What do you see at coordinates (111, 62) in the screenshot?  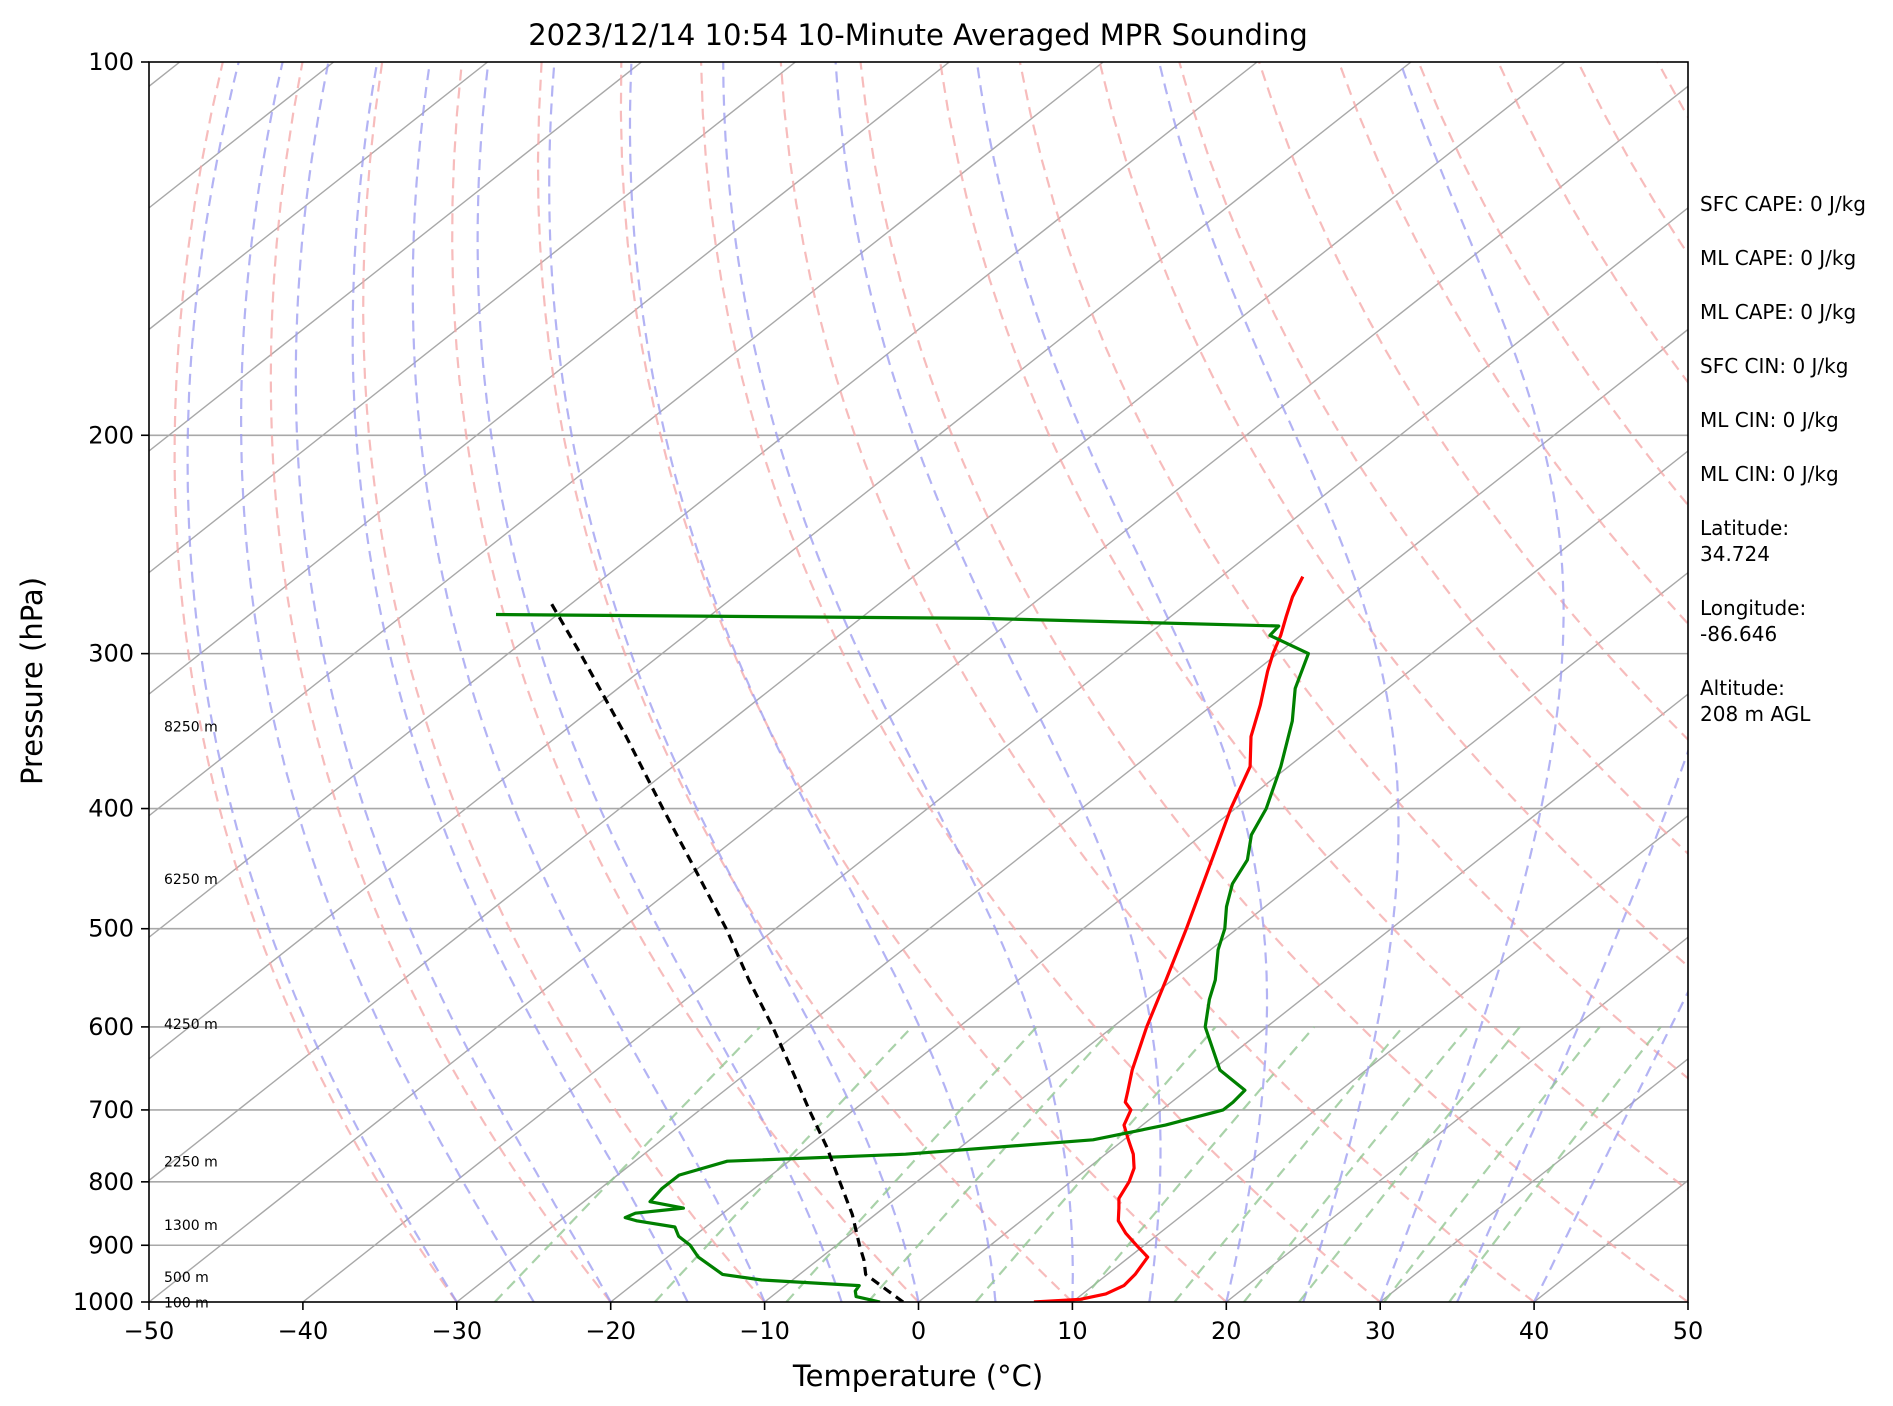 I see `y-tick-label: 100` at bounding box center [111, 62].